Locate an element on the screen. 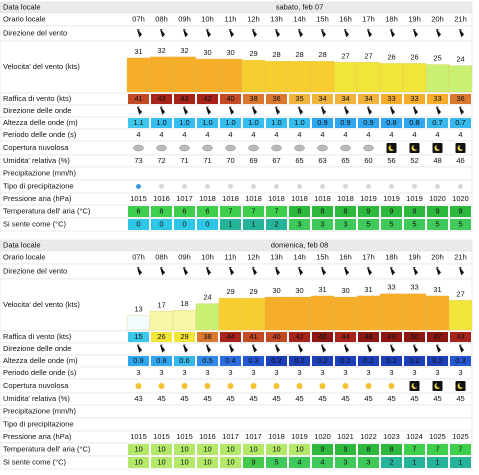 Image resolution: width=479 pixels, height=475 pixels. row-label: Tipo di precipitazione is located at coordinates (38, 423).